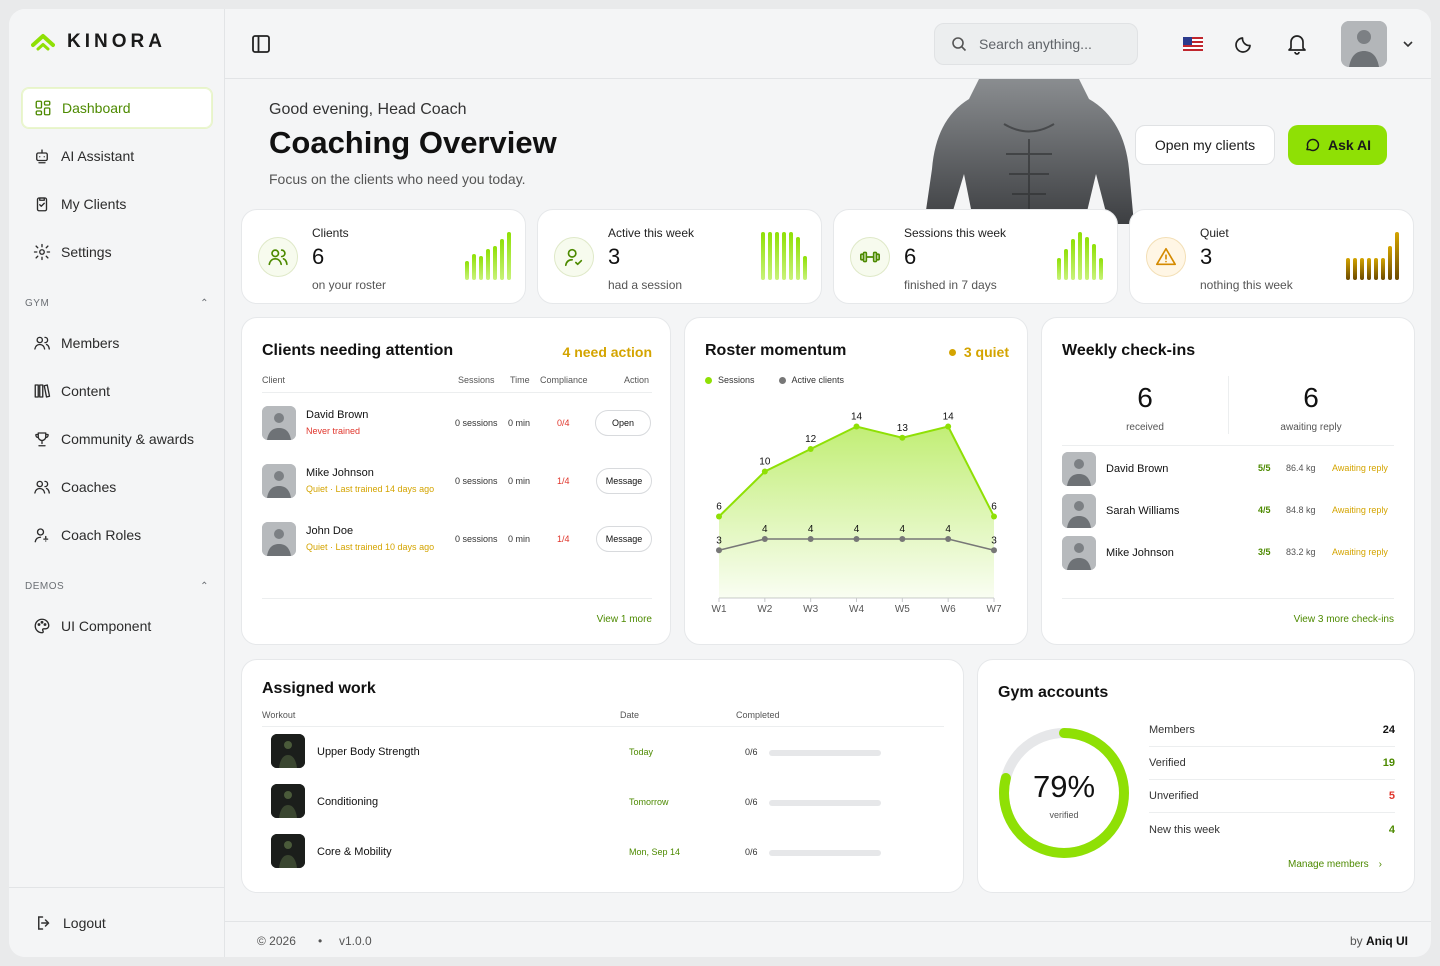  I want to click on x-tick-label: W7, so click(994, 609).